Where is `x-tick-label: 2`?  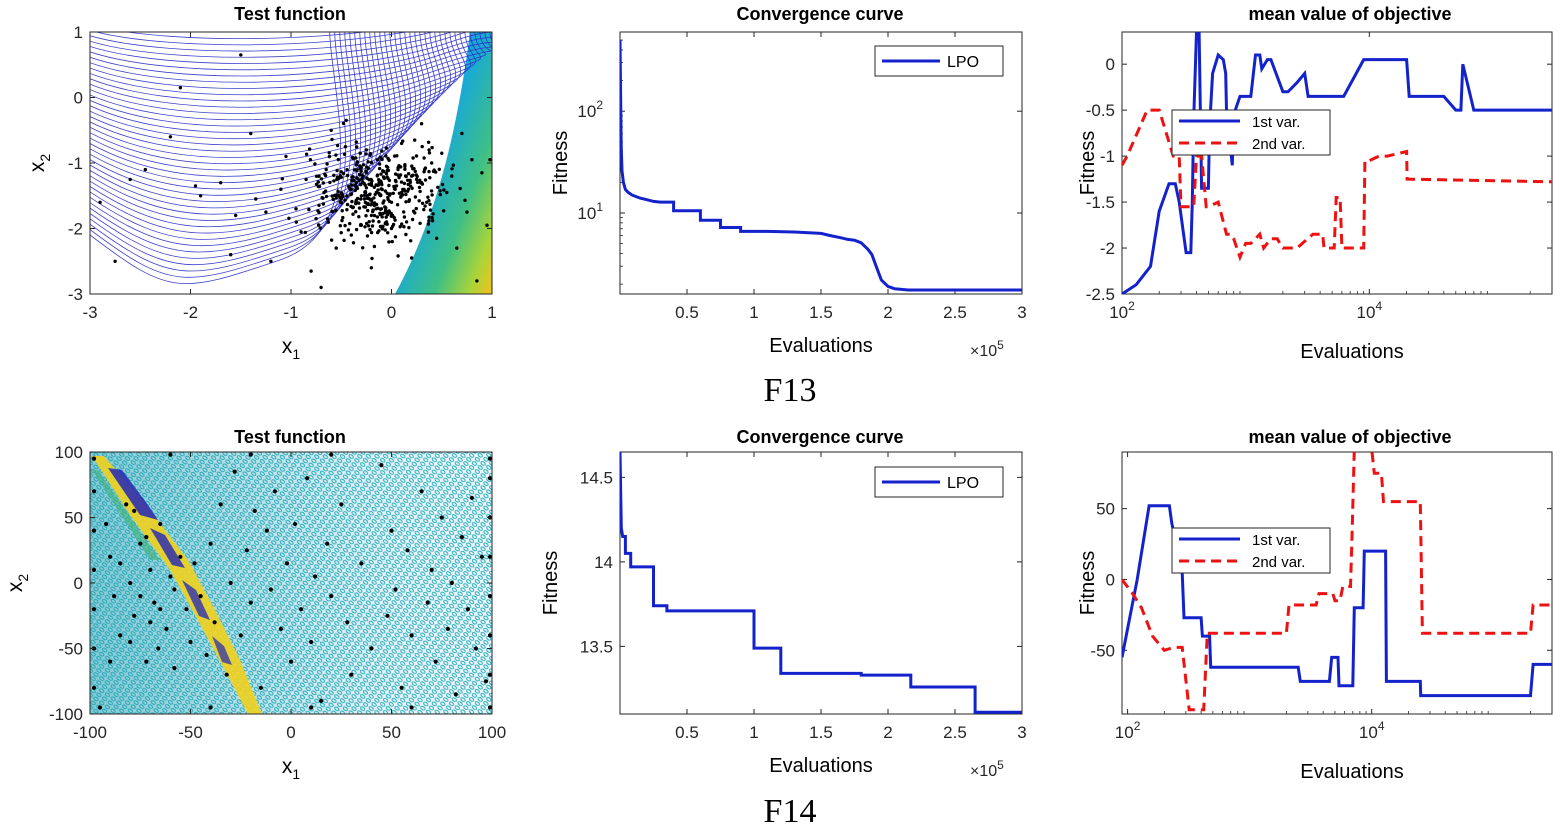
x-tick-label: 2 is located at coordinates (887, 312).